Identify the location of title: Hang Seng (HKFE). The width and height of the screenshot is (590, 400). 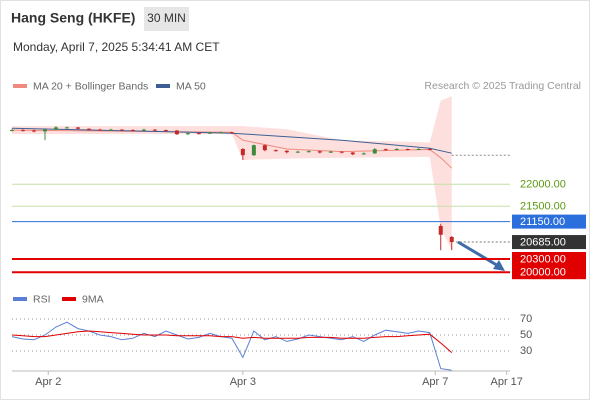
(73, 18).